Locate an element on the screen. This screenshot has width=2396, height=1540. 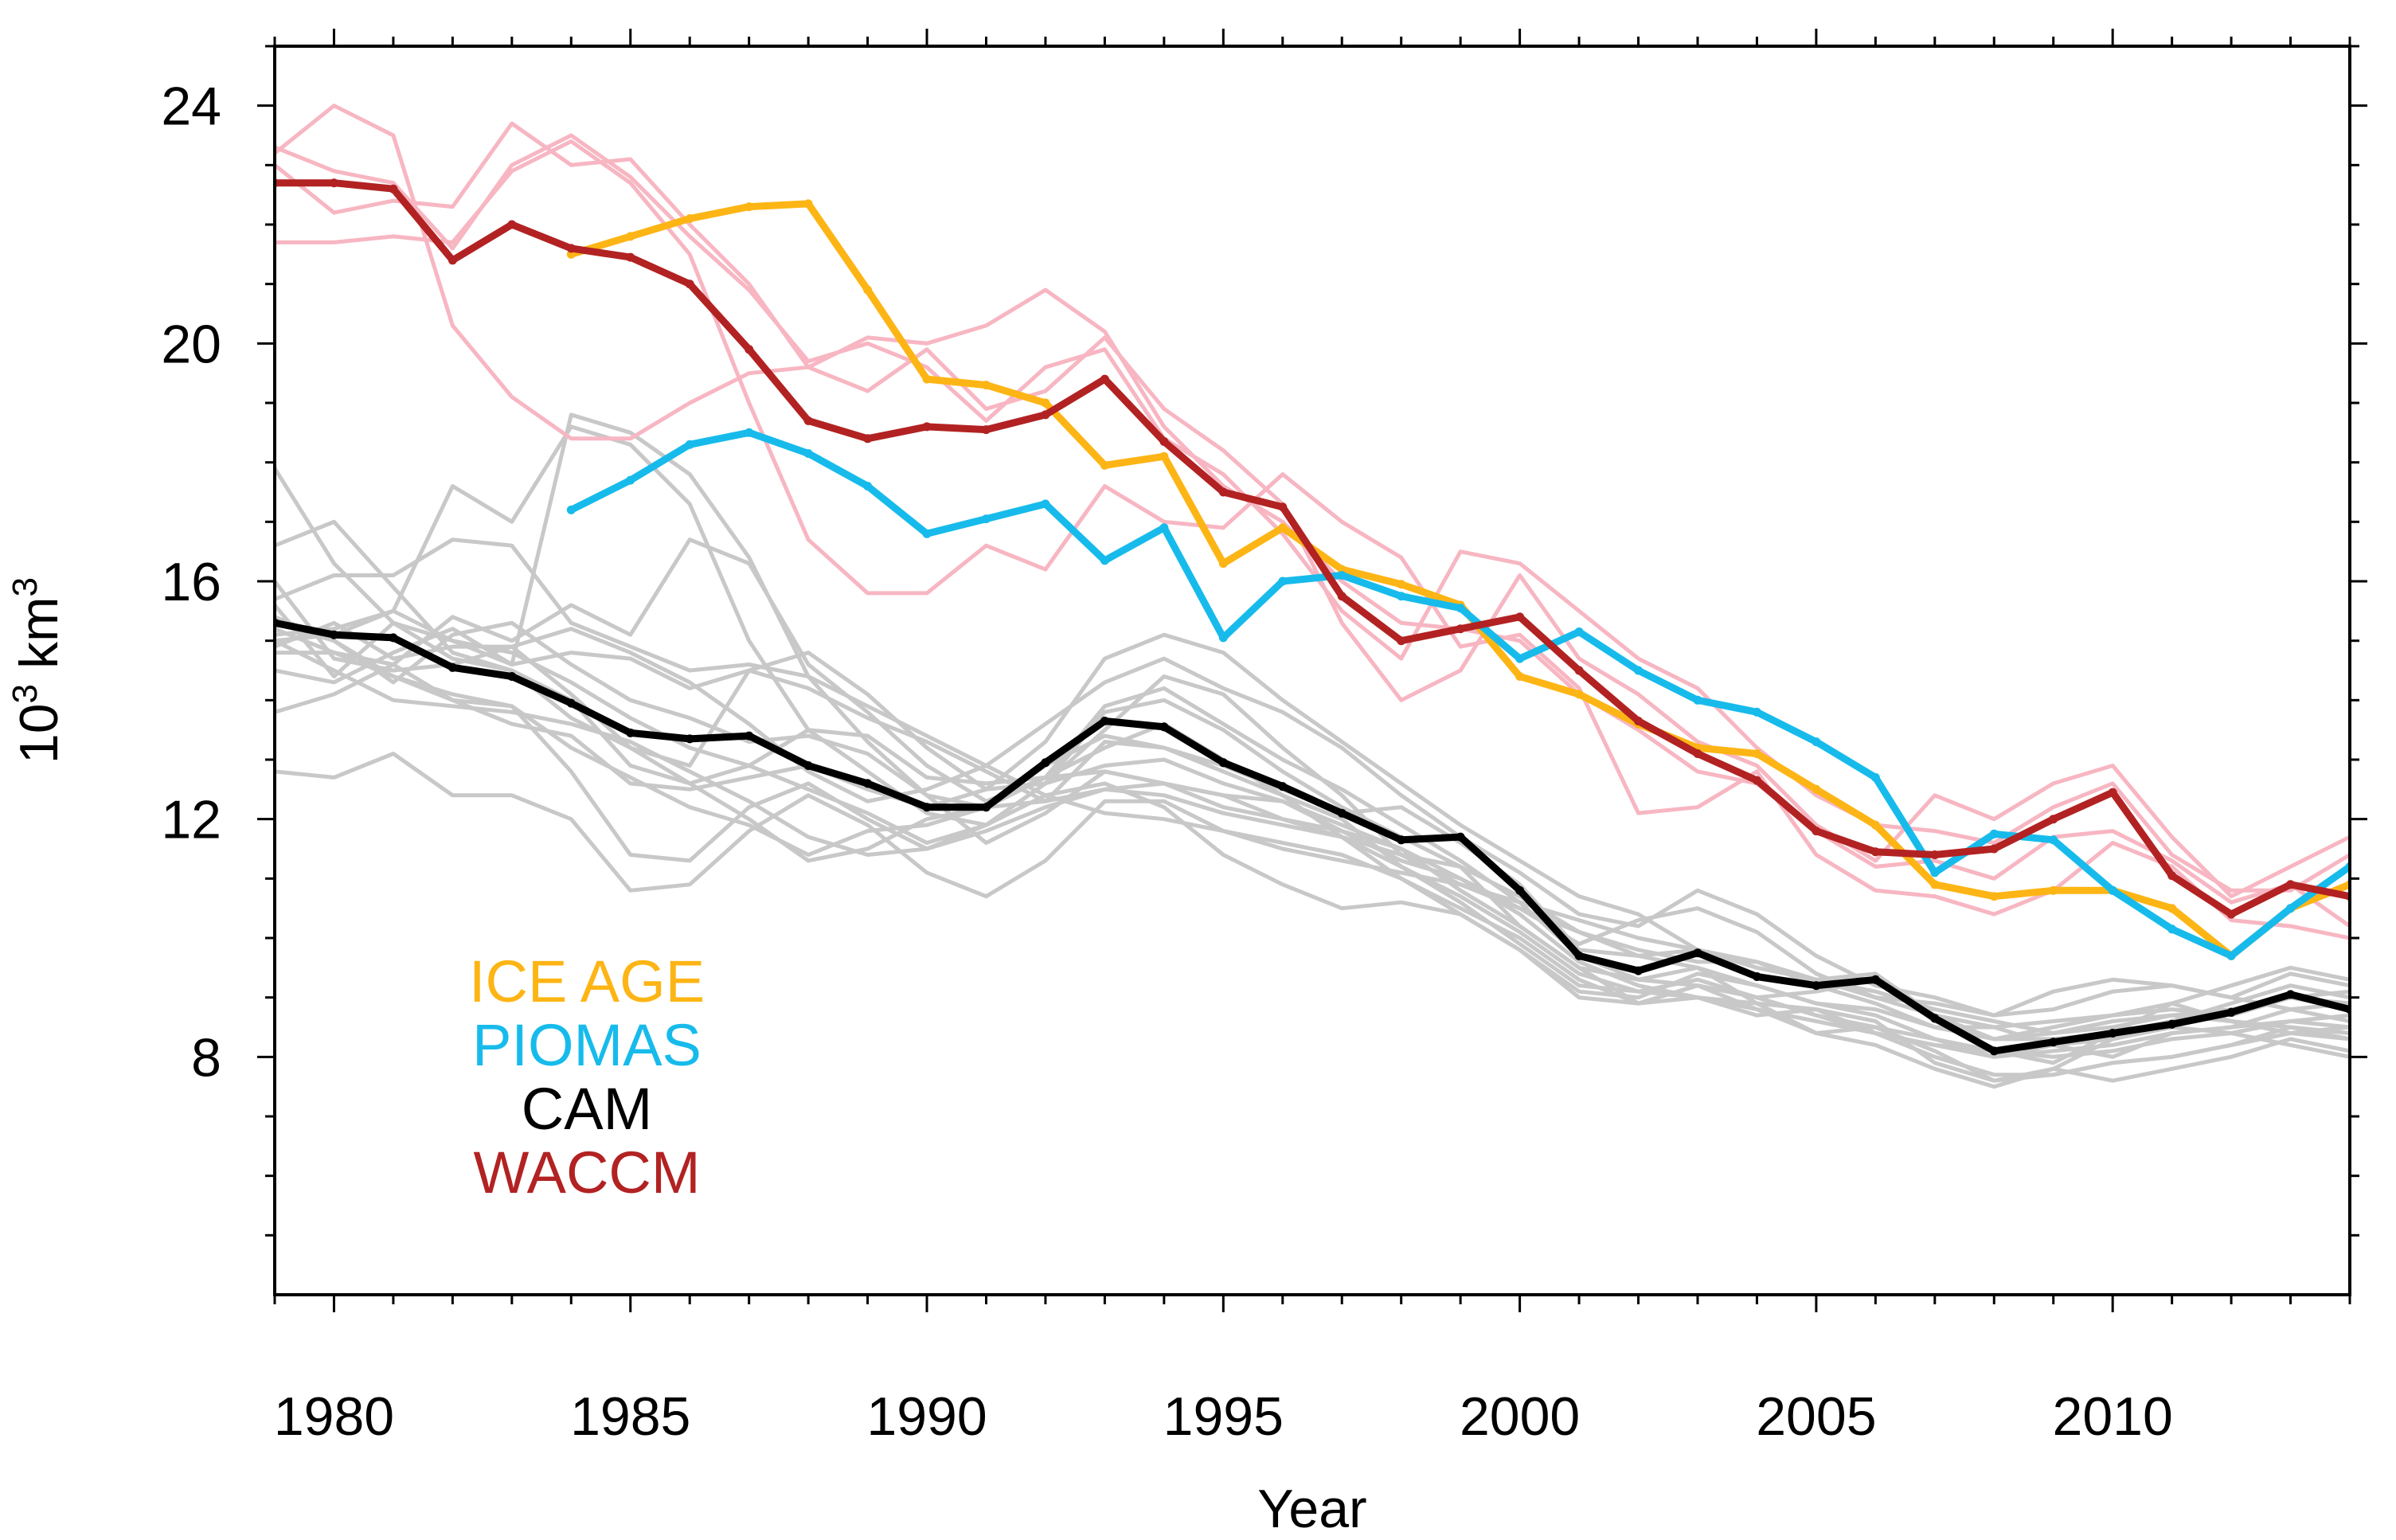
x-tick-label-1995: 1995 is located at coordinates (1223, 1416).